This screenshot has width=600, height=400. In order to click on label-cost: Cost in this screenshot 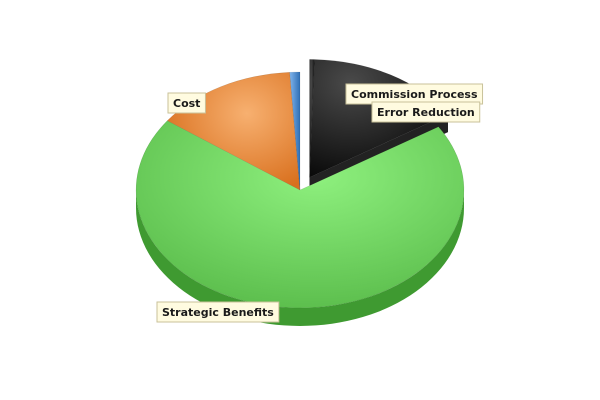, I will do `click(186, 103)`.